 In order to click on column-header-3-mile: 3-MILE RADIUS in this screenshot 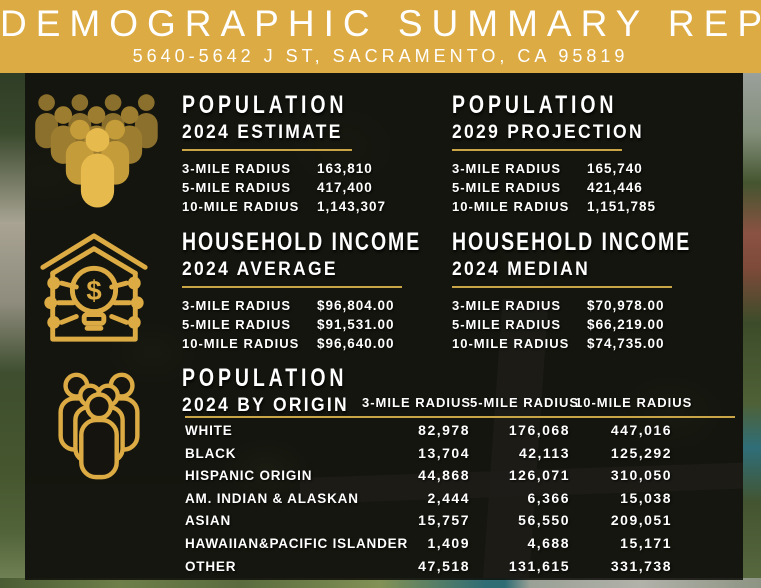, I will do `click(417, 402)`.